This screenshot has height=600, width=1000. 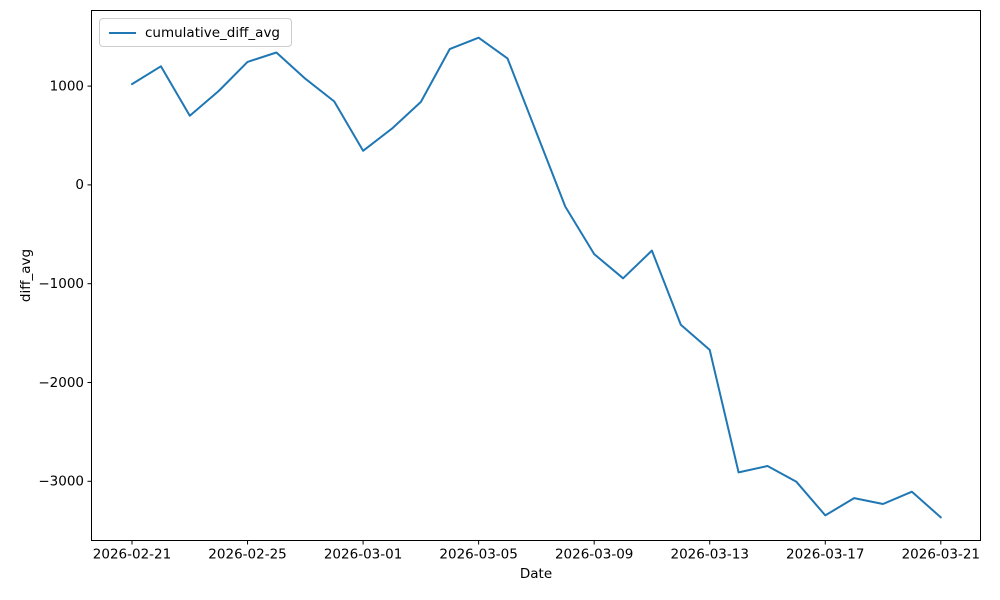 What do you see at coordinates (79, 185) in the screenshot?
I see `y-tick-label: 0` at bounding box center [79, 185].